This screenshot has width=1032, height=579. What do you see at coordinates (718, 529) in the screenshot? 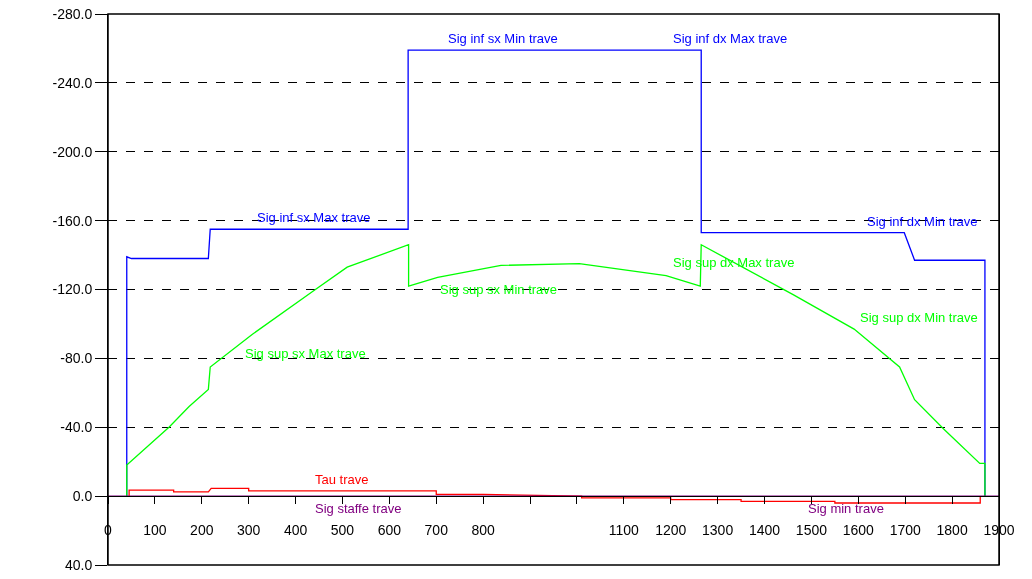
I see `x-tick-label: 1300` at bounding box center [718, 529].